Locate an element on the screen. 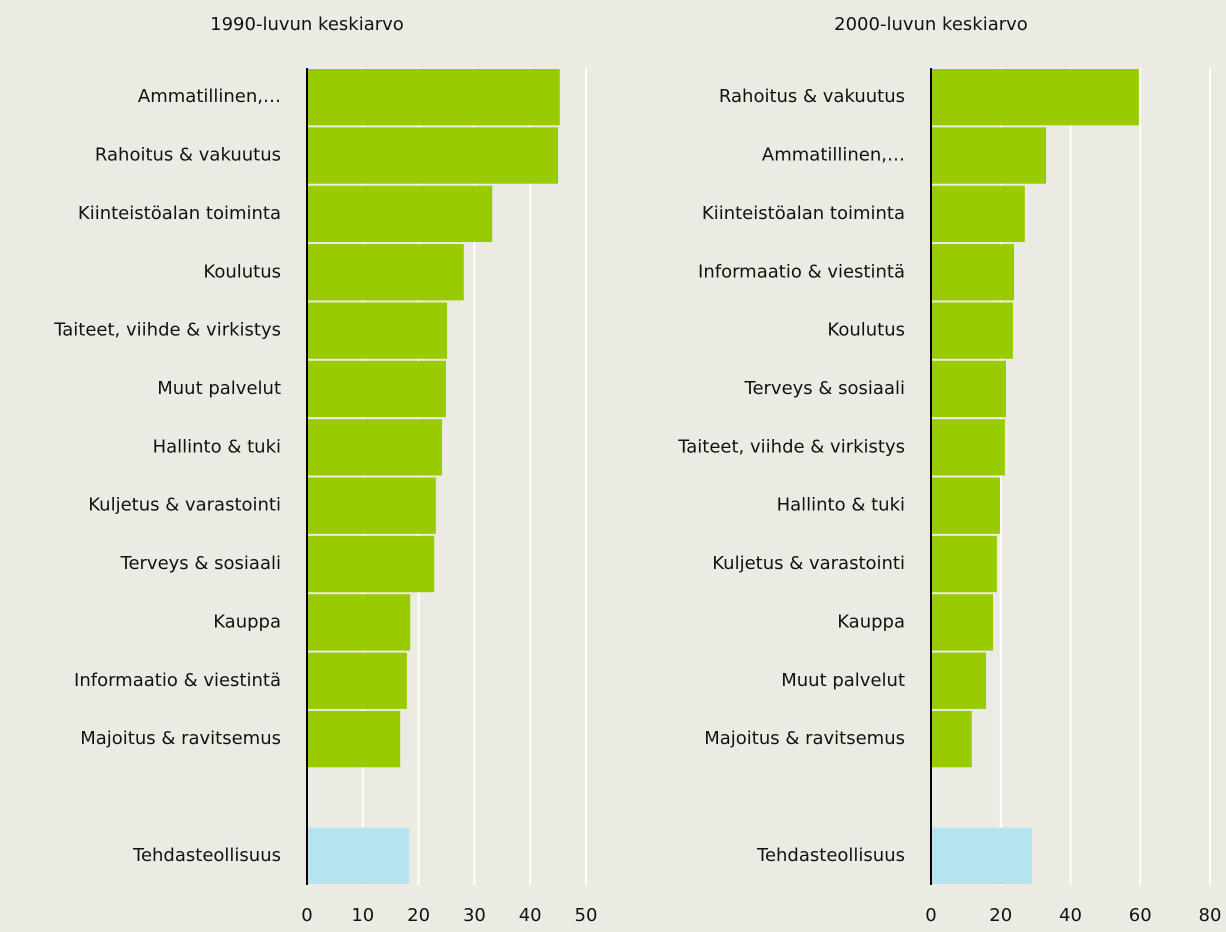  x-tick-label: 10 is located at coordinates (362, 915).